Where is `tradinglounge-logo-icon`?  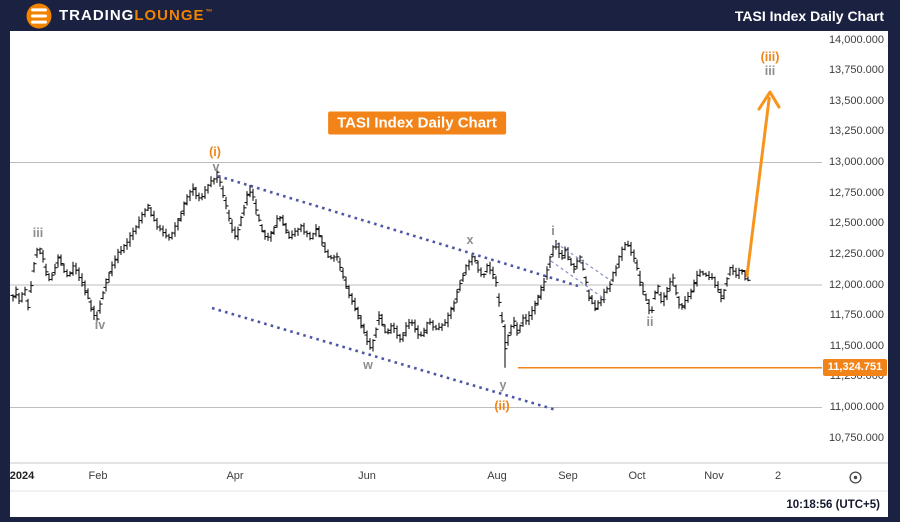
tradinglounge-logo-icon is located at coordinates (39, 16).